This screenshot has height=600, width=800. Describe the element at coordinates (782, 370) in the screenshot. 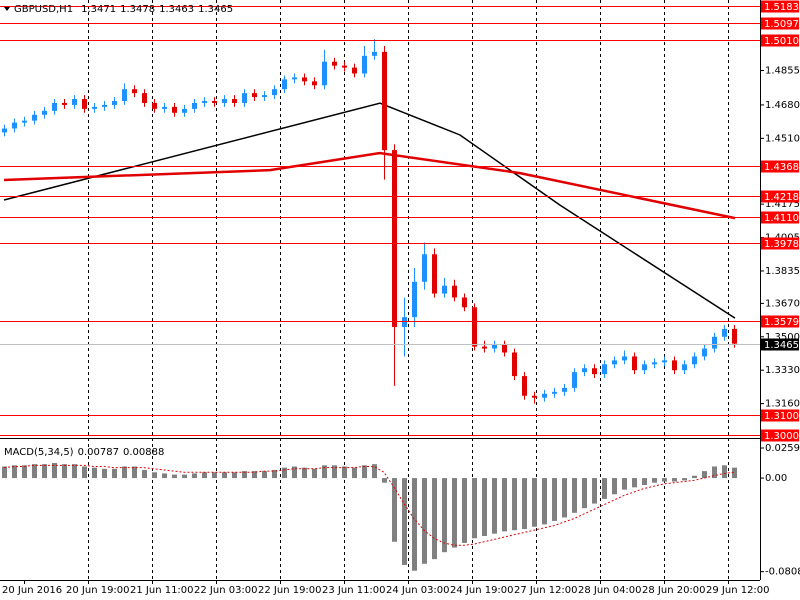

I see `y-tick-label: 1.3330` at that location.